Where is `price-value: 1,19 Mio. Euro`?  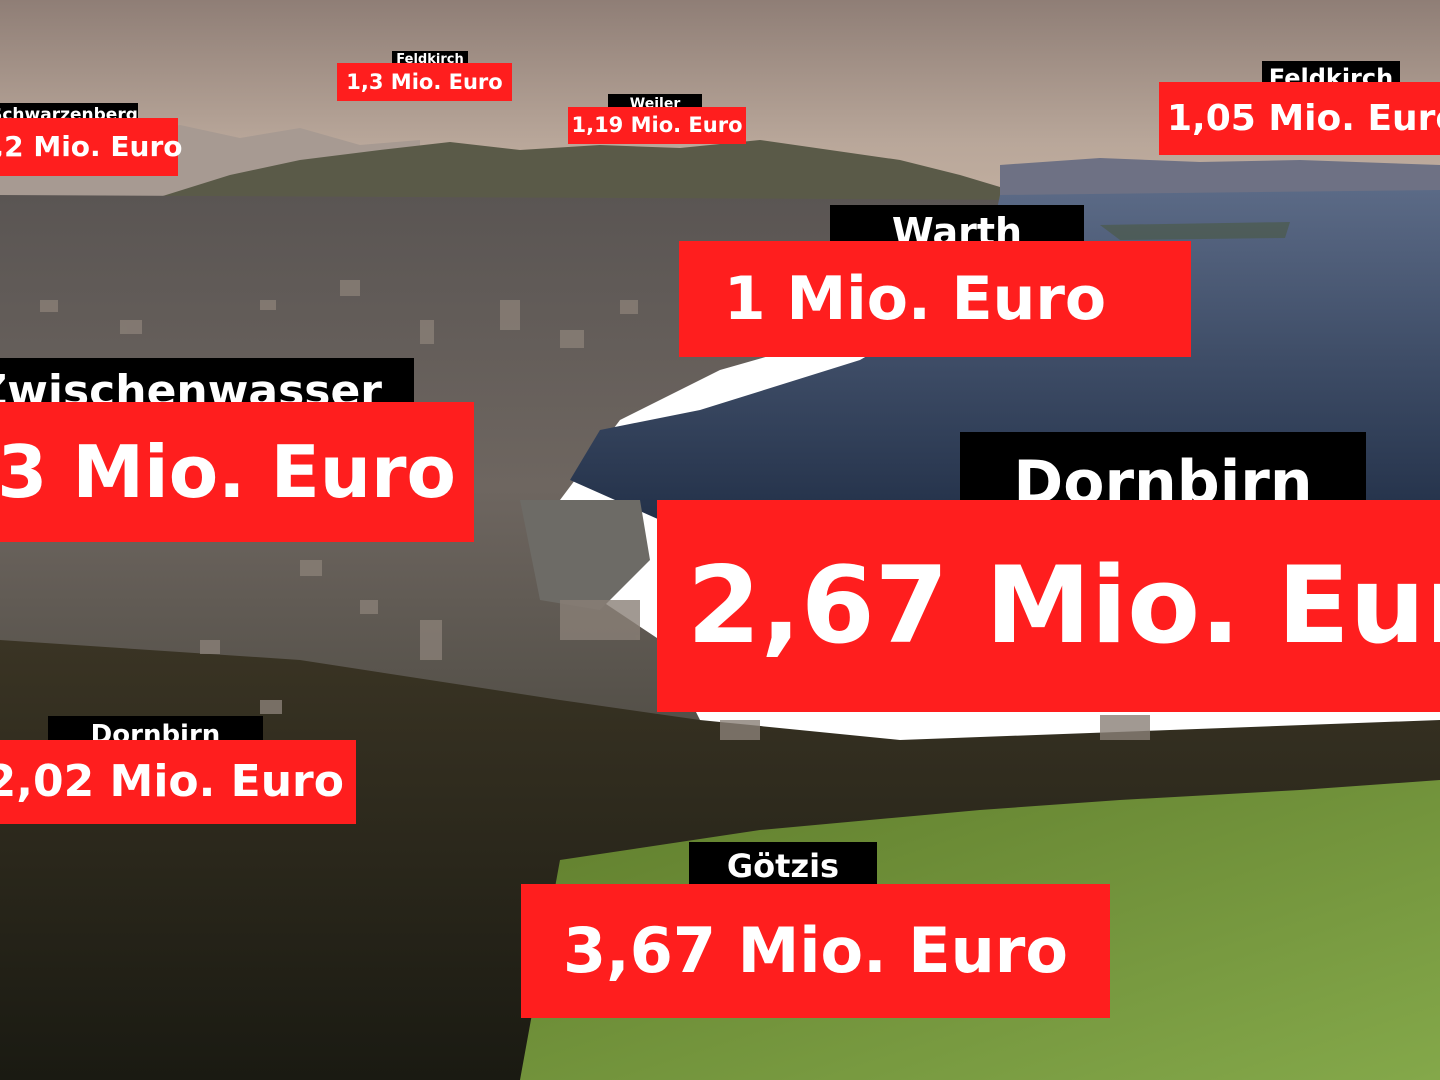 price-value: 1,19 Mio. Euro is located at coordinates (657, 125).